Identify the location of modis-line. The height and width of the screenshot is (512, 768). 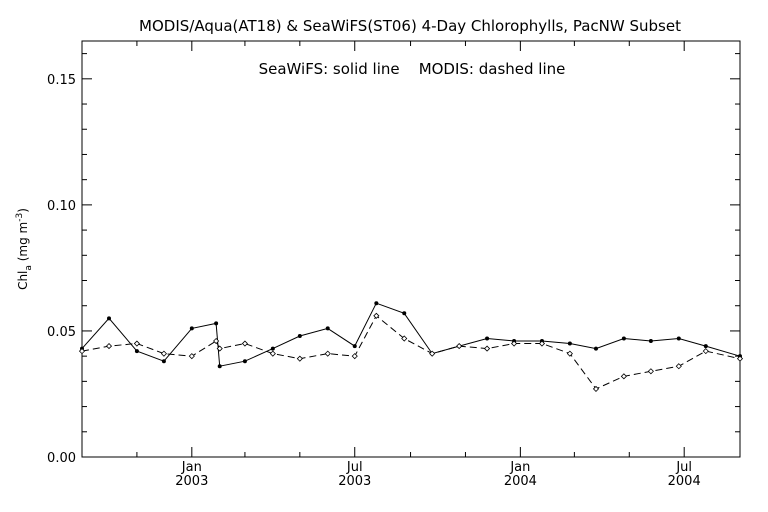
(411, 352).